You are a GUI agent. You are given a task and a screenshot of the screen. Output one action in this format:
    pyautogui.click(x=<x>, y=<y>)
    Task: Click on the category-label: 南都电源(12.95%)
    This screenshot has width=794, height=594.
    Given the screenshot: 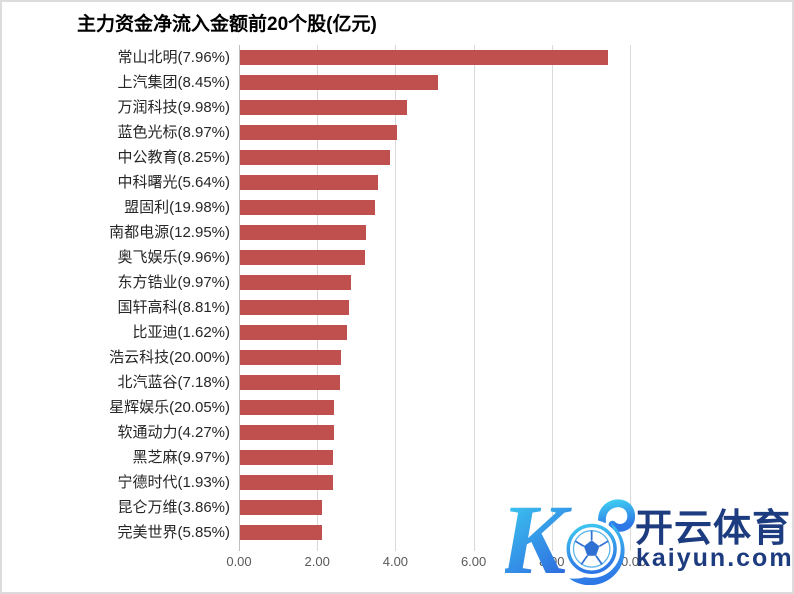 What is the action you would take?
    pyautogui.click(x=169, y=232)
    